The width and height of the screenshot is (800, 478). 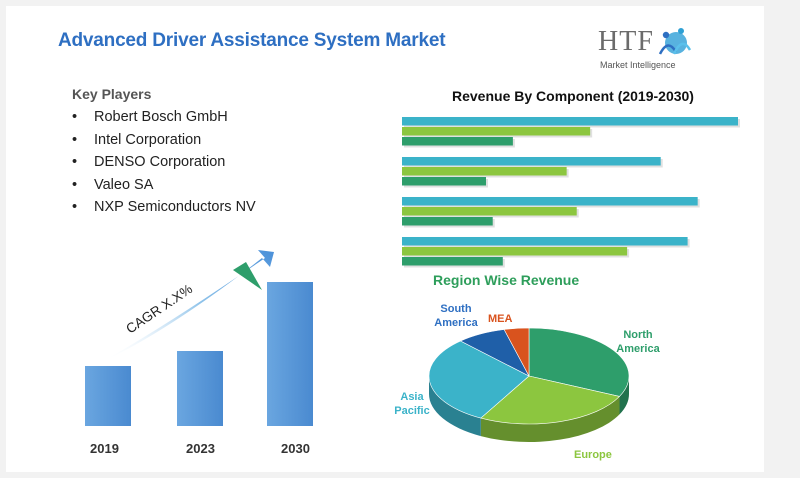 What do you see at coordinates (164, 185) in the screenshot?
I see `key-player-item: • Valeo SA` at bounding box center [164, 185].